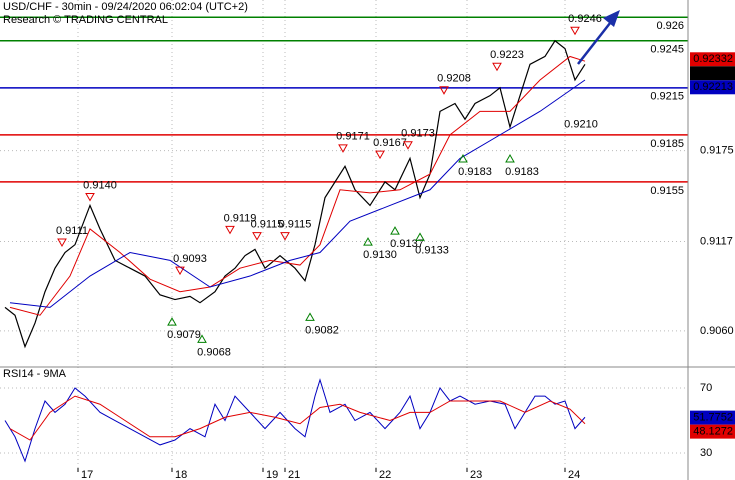 The height and width of the screenshot is (480, 735). I want to click on price-tag-label: 0.92213, so click(713, 87).